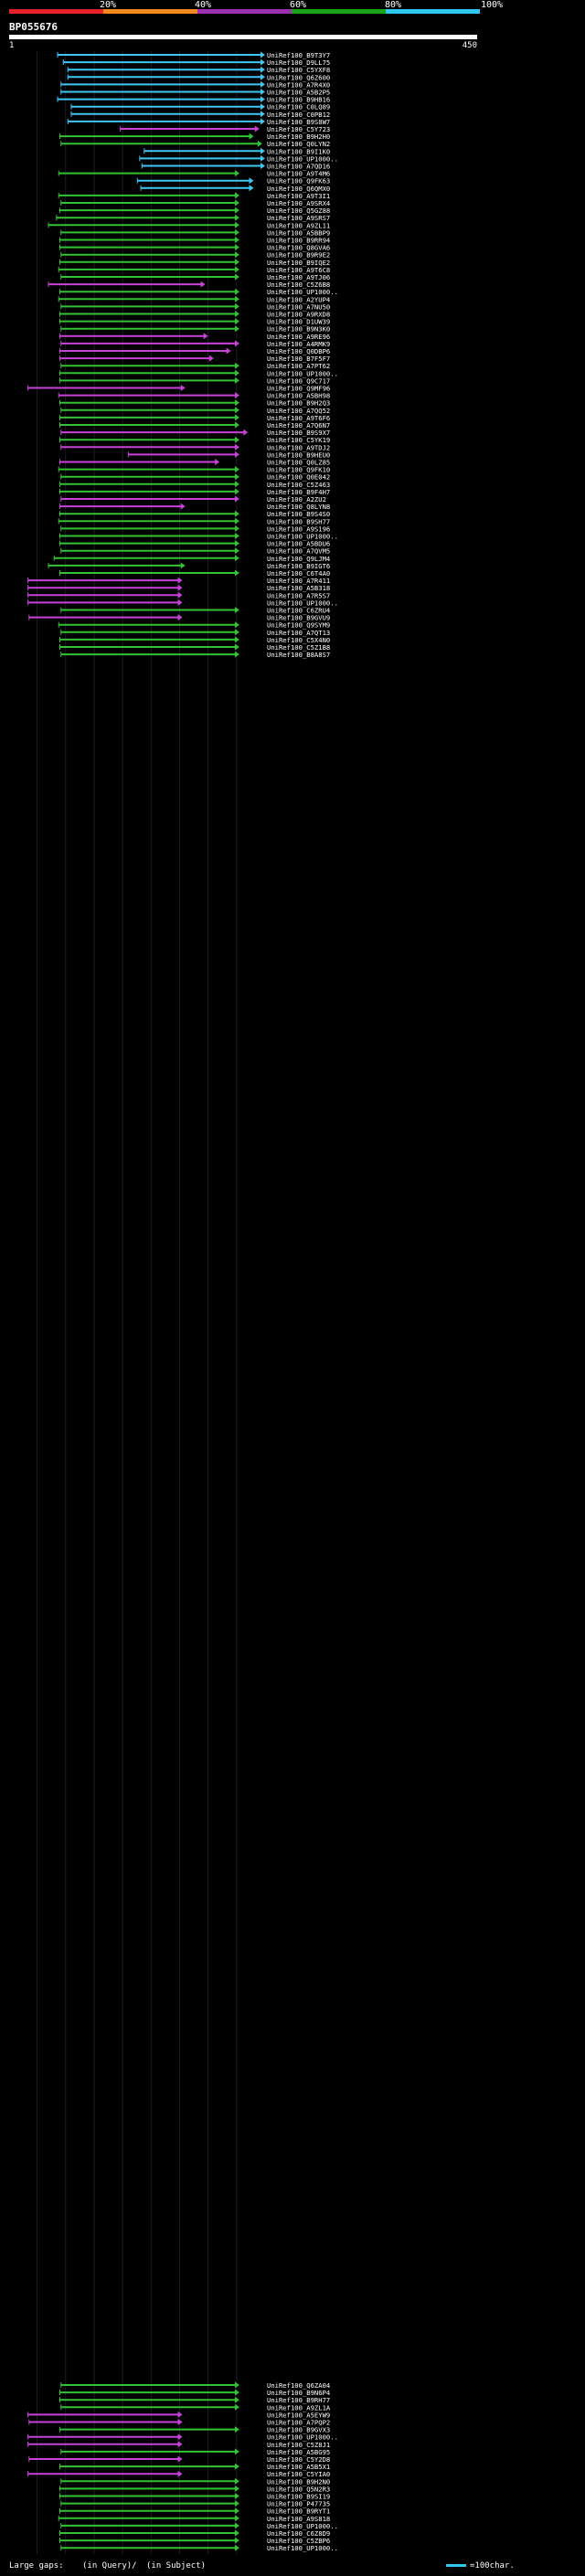  I want to click on hit-label: UniRef100_A9ZL11, so click(299, 225).